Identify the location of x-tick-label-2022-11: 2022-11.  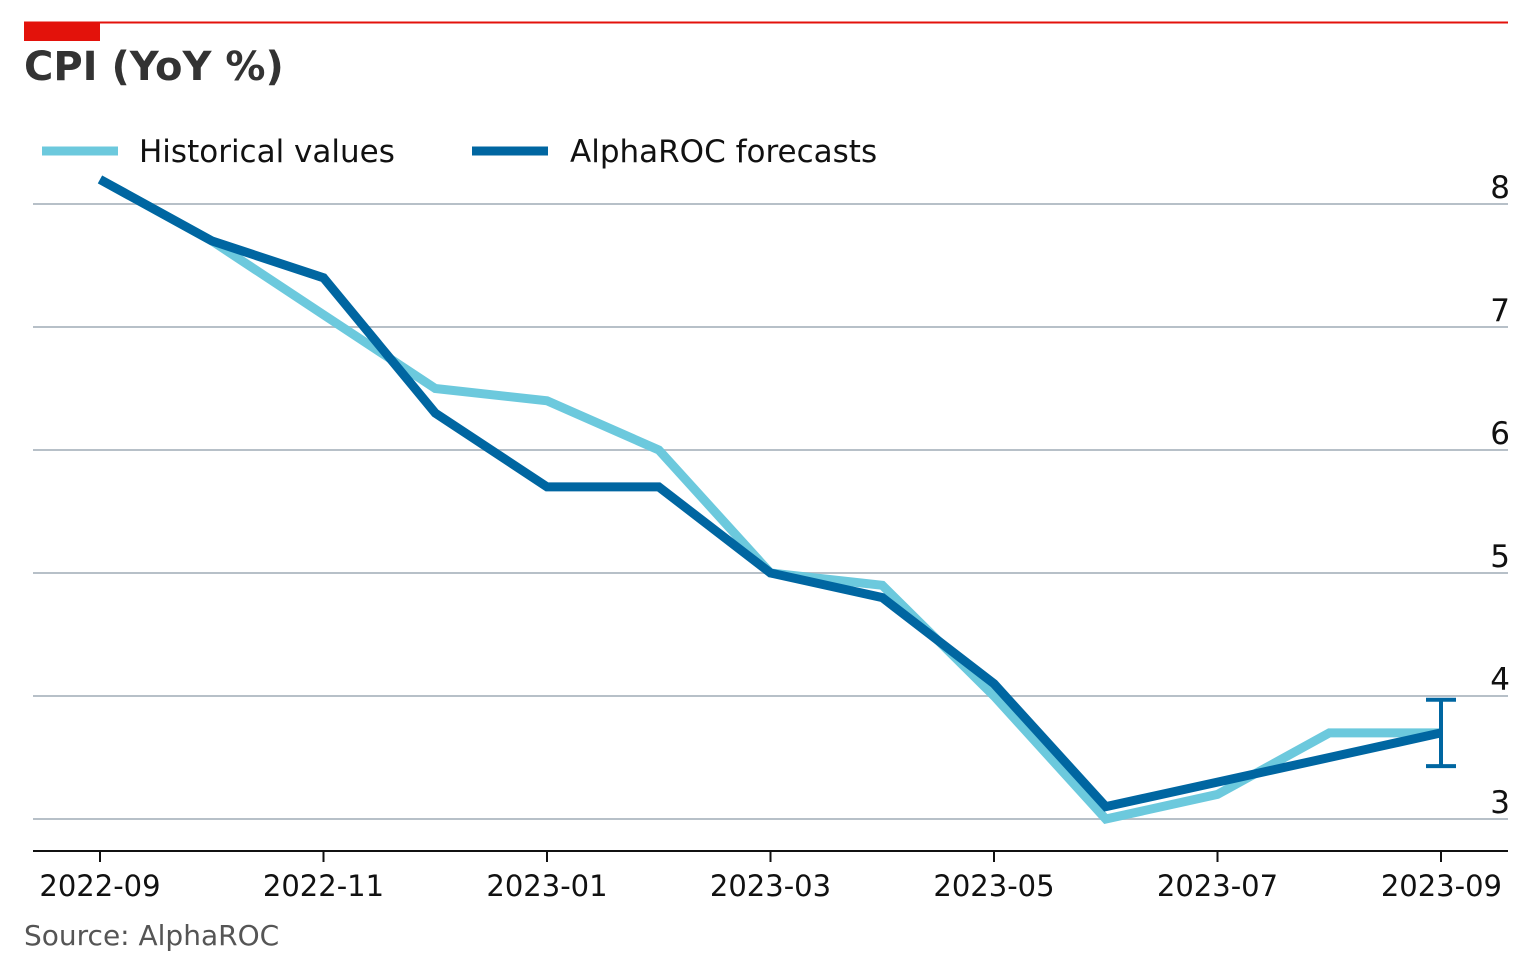
(323, 886).